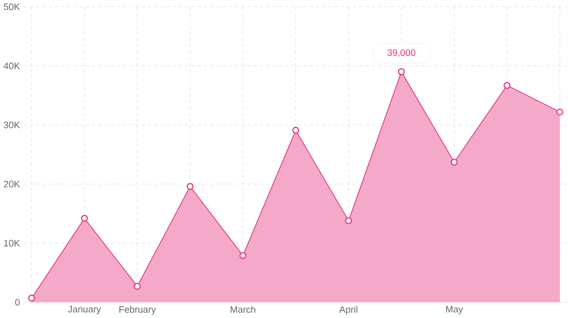  Describe the element at coordinates (12, 6) in the screenshot. I see `y-tick-label: 50K` at that location.